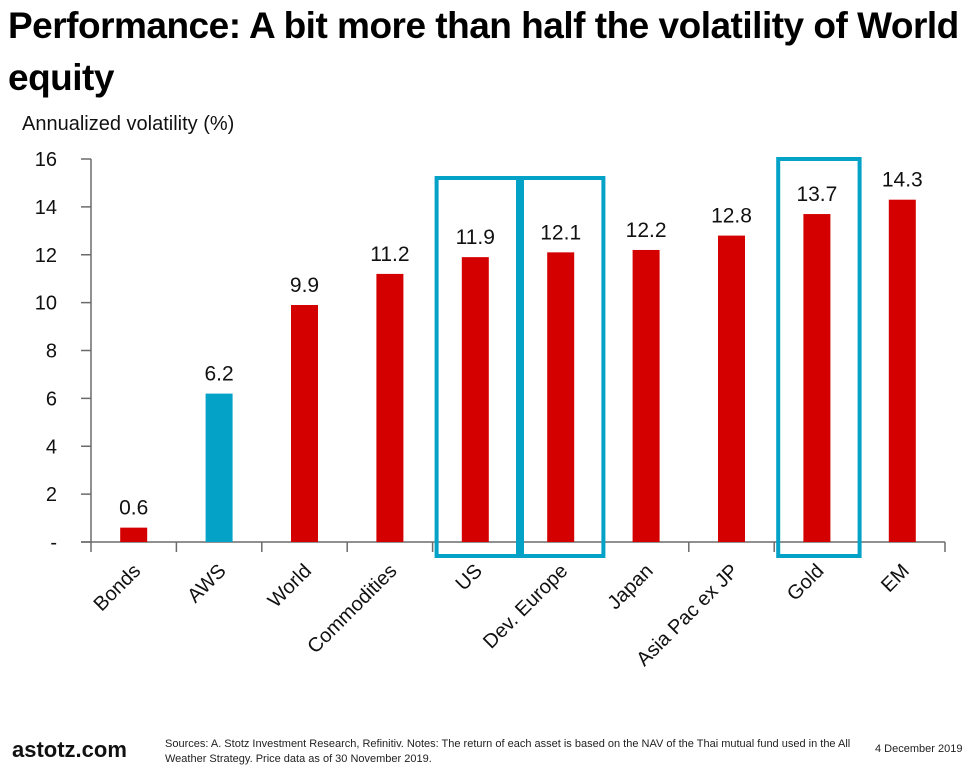 This screenshot has height=772, width=974. What do you see at coordinates (475, 237) in the screenshot?
I see `data-label: 11.9` at bounding box center [475, 237].